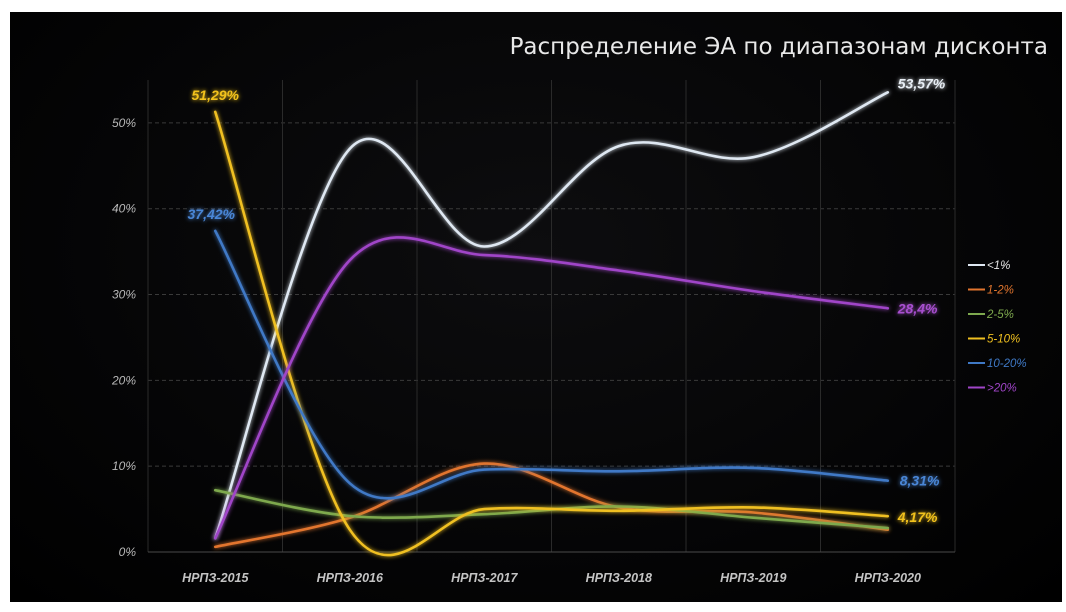 The image size is (1066, 612). I want to click on x-tick-label: НРПЗ-2017, so click(484, 578).